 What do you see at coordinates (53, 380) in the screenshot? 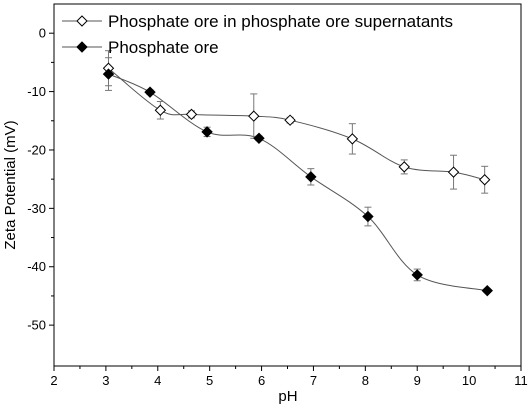
I see `x-tick-label: 2` at bounding box center [53, 380].